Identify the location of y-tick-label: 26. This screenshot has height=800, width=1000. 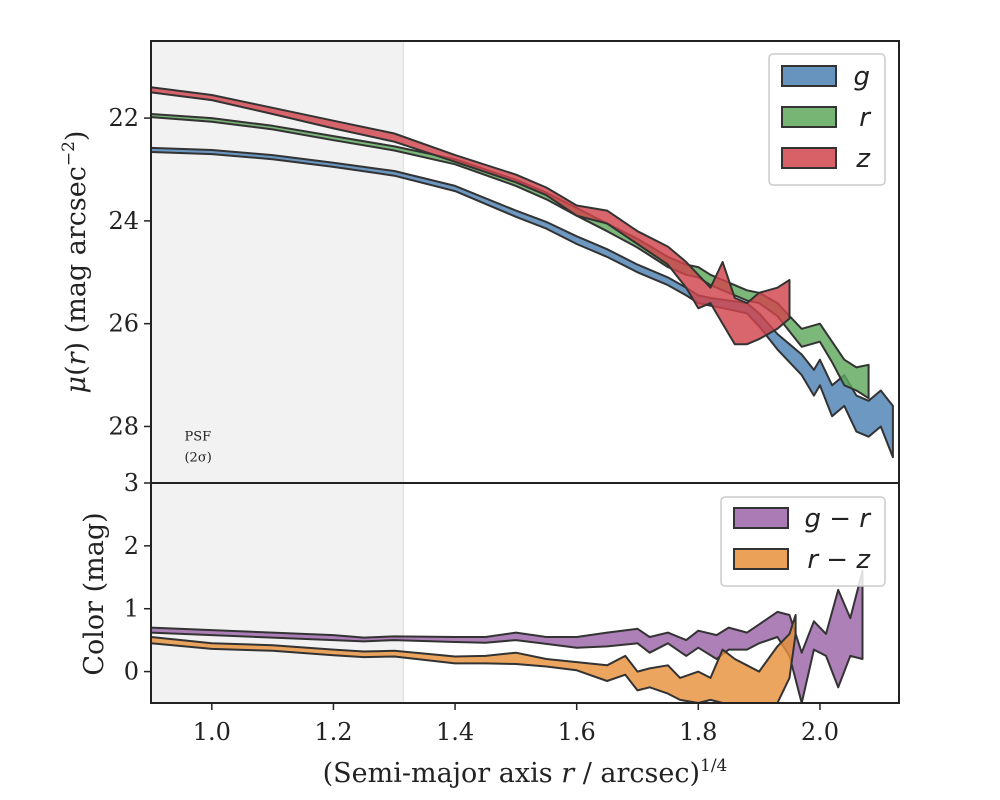
(123, 324).